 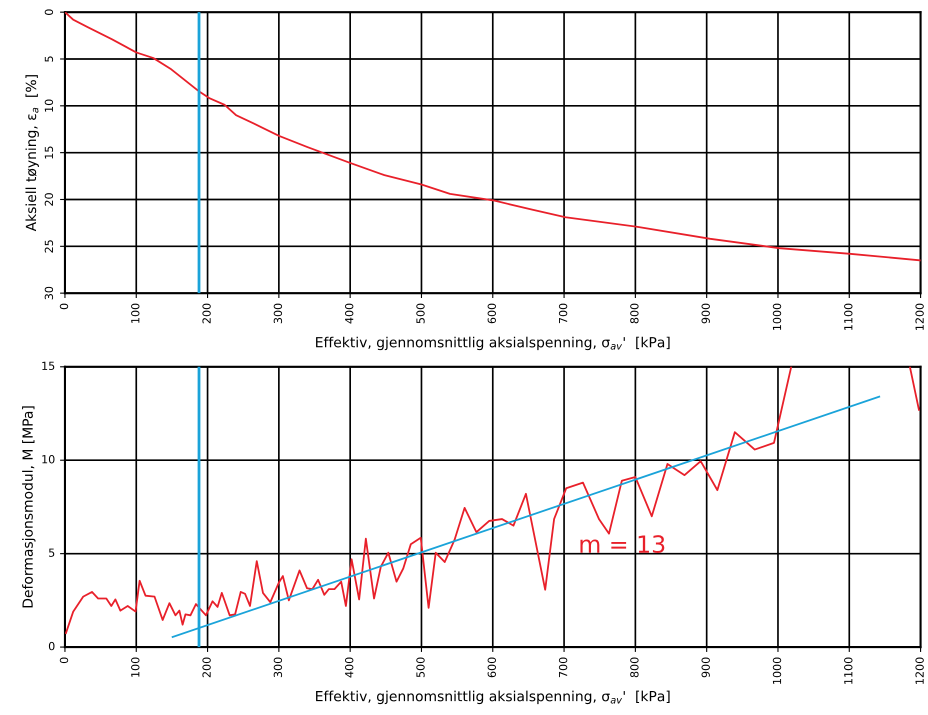 What do you see at coordinates (49, 246) in the screenshot?
I see `y-tick-label: 25` at bounding box center [49, 246].